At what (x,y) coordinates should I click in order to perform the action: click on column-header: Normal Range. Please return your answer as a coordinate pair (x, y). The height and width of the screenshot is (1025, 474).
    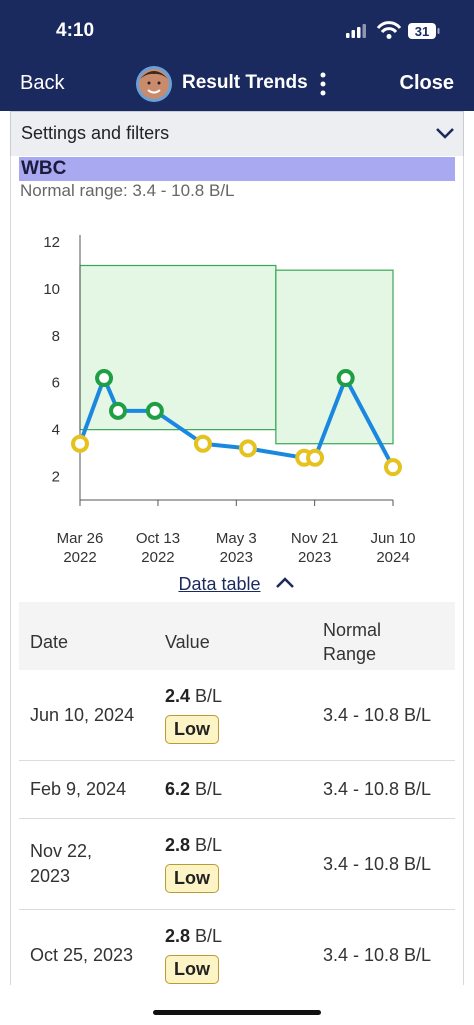
    Looking at the image, I should click on (352, 642).